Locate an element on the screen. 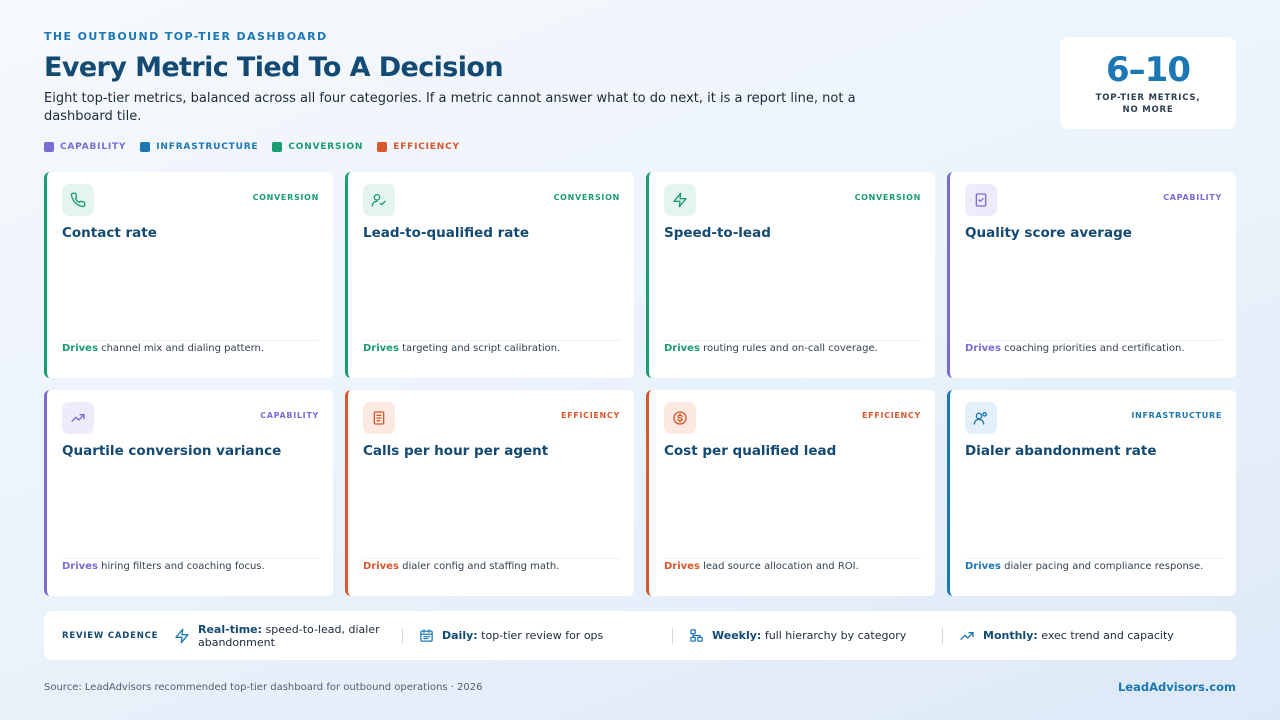  drives-text: coaching priorities and certification. is located at coordinates (1092, 348).